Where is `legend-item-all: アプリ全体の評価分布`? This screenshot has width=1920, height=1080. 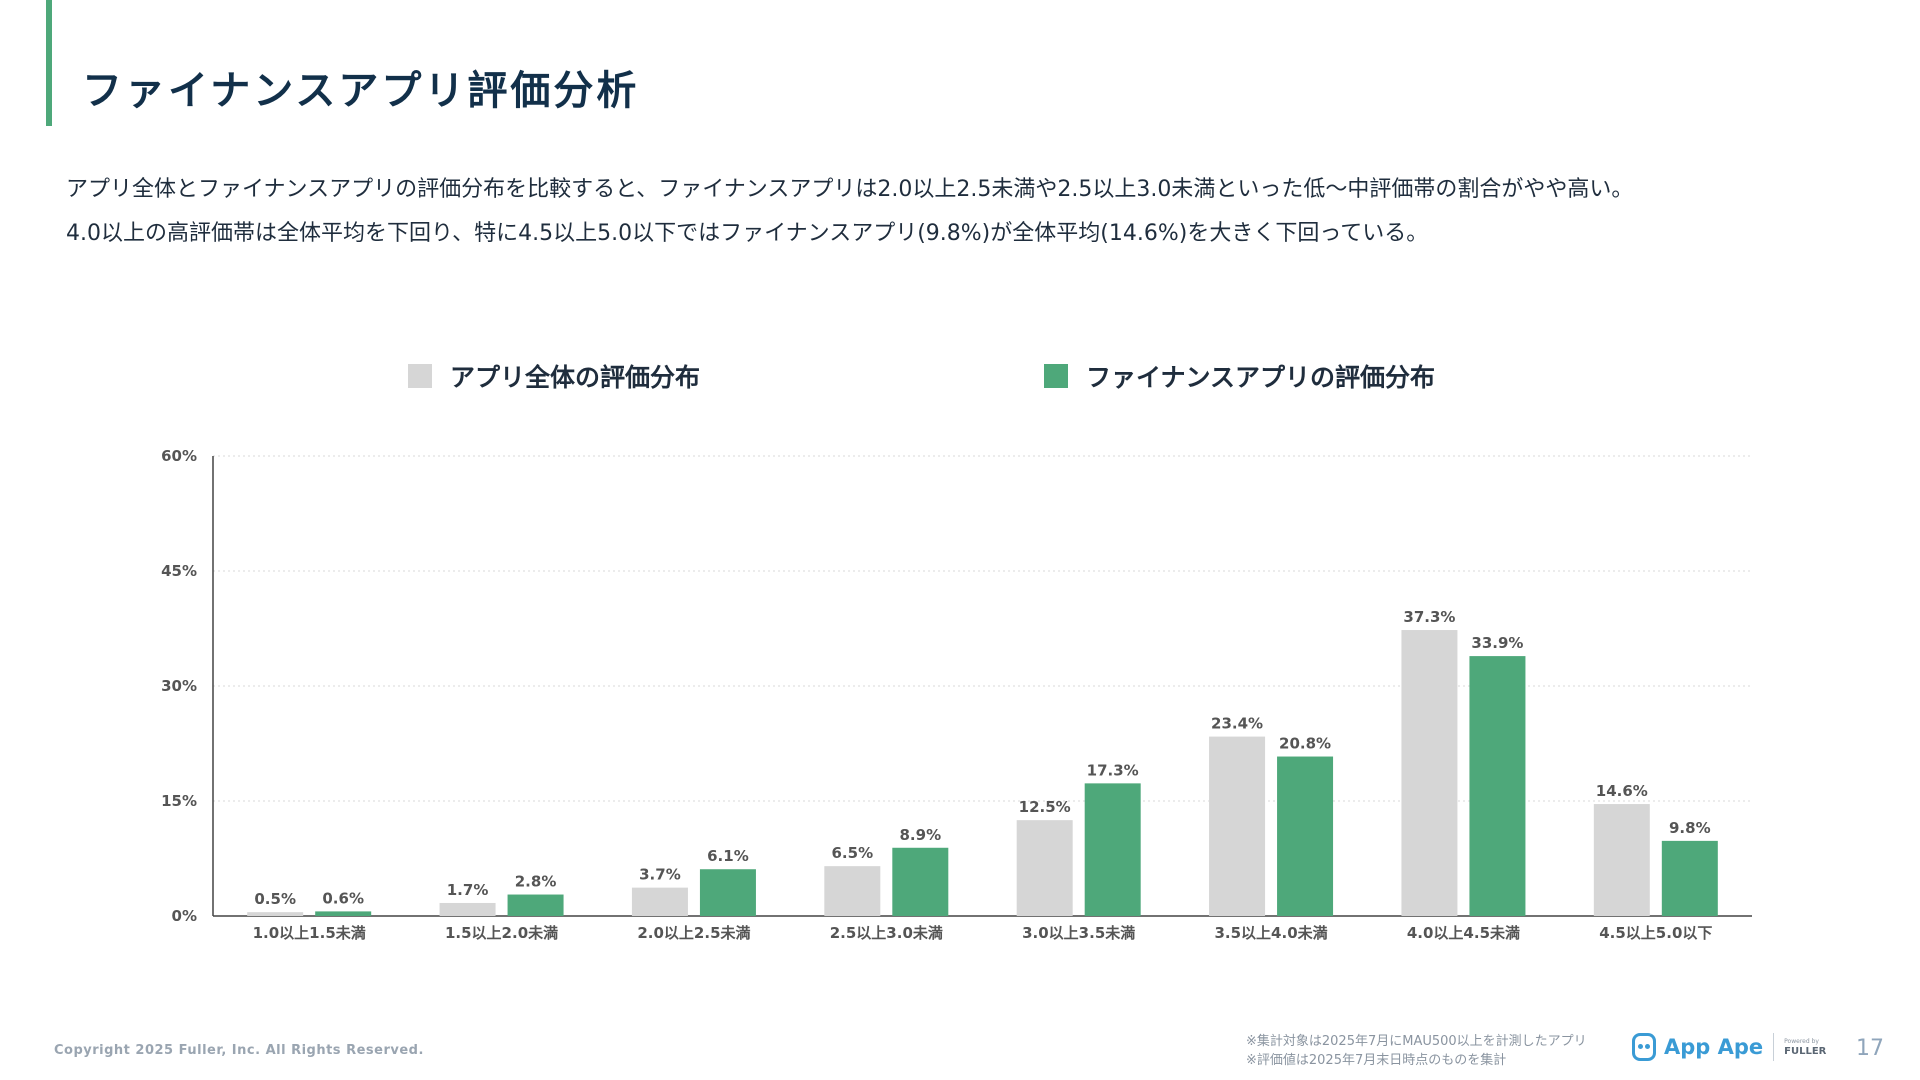
legend-item-all: アプリ全体の評価分布 is located at coordinates (554, 376).